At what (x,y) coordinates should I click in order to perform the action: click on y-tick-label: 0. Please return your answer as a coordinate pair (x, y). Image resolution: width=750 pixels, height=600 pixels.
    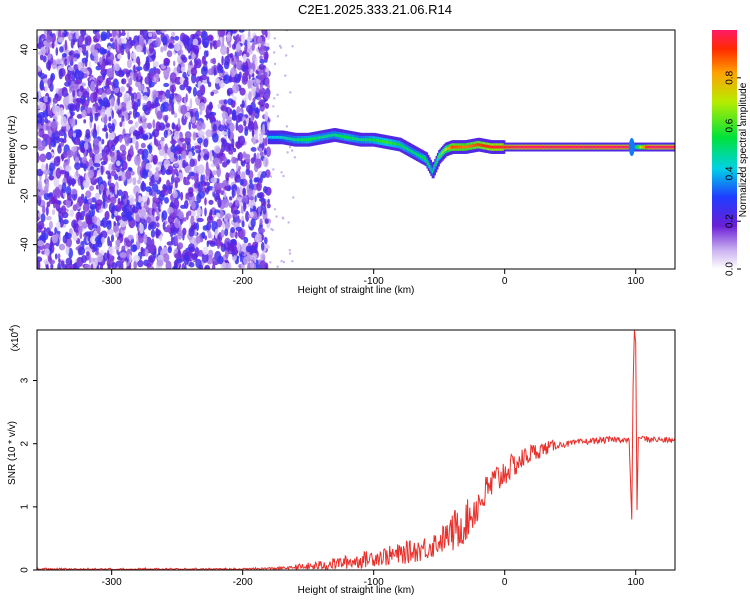
    Looking at the image, I should click on (25, 570).